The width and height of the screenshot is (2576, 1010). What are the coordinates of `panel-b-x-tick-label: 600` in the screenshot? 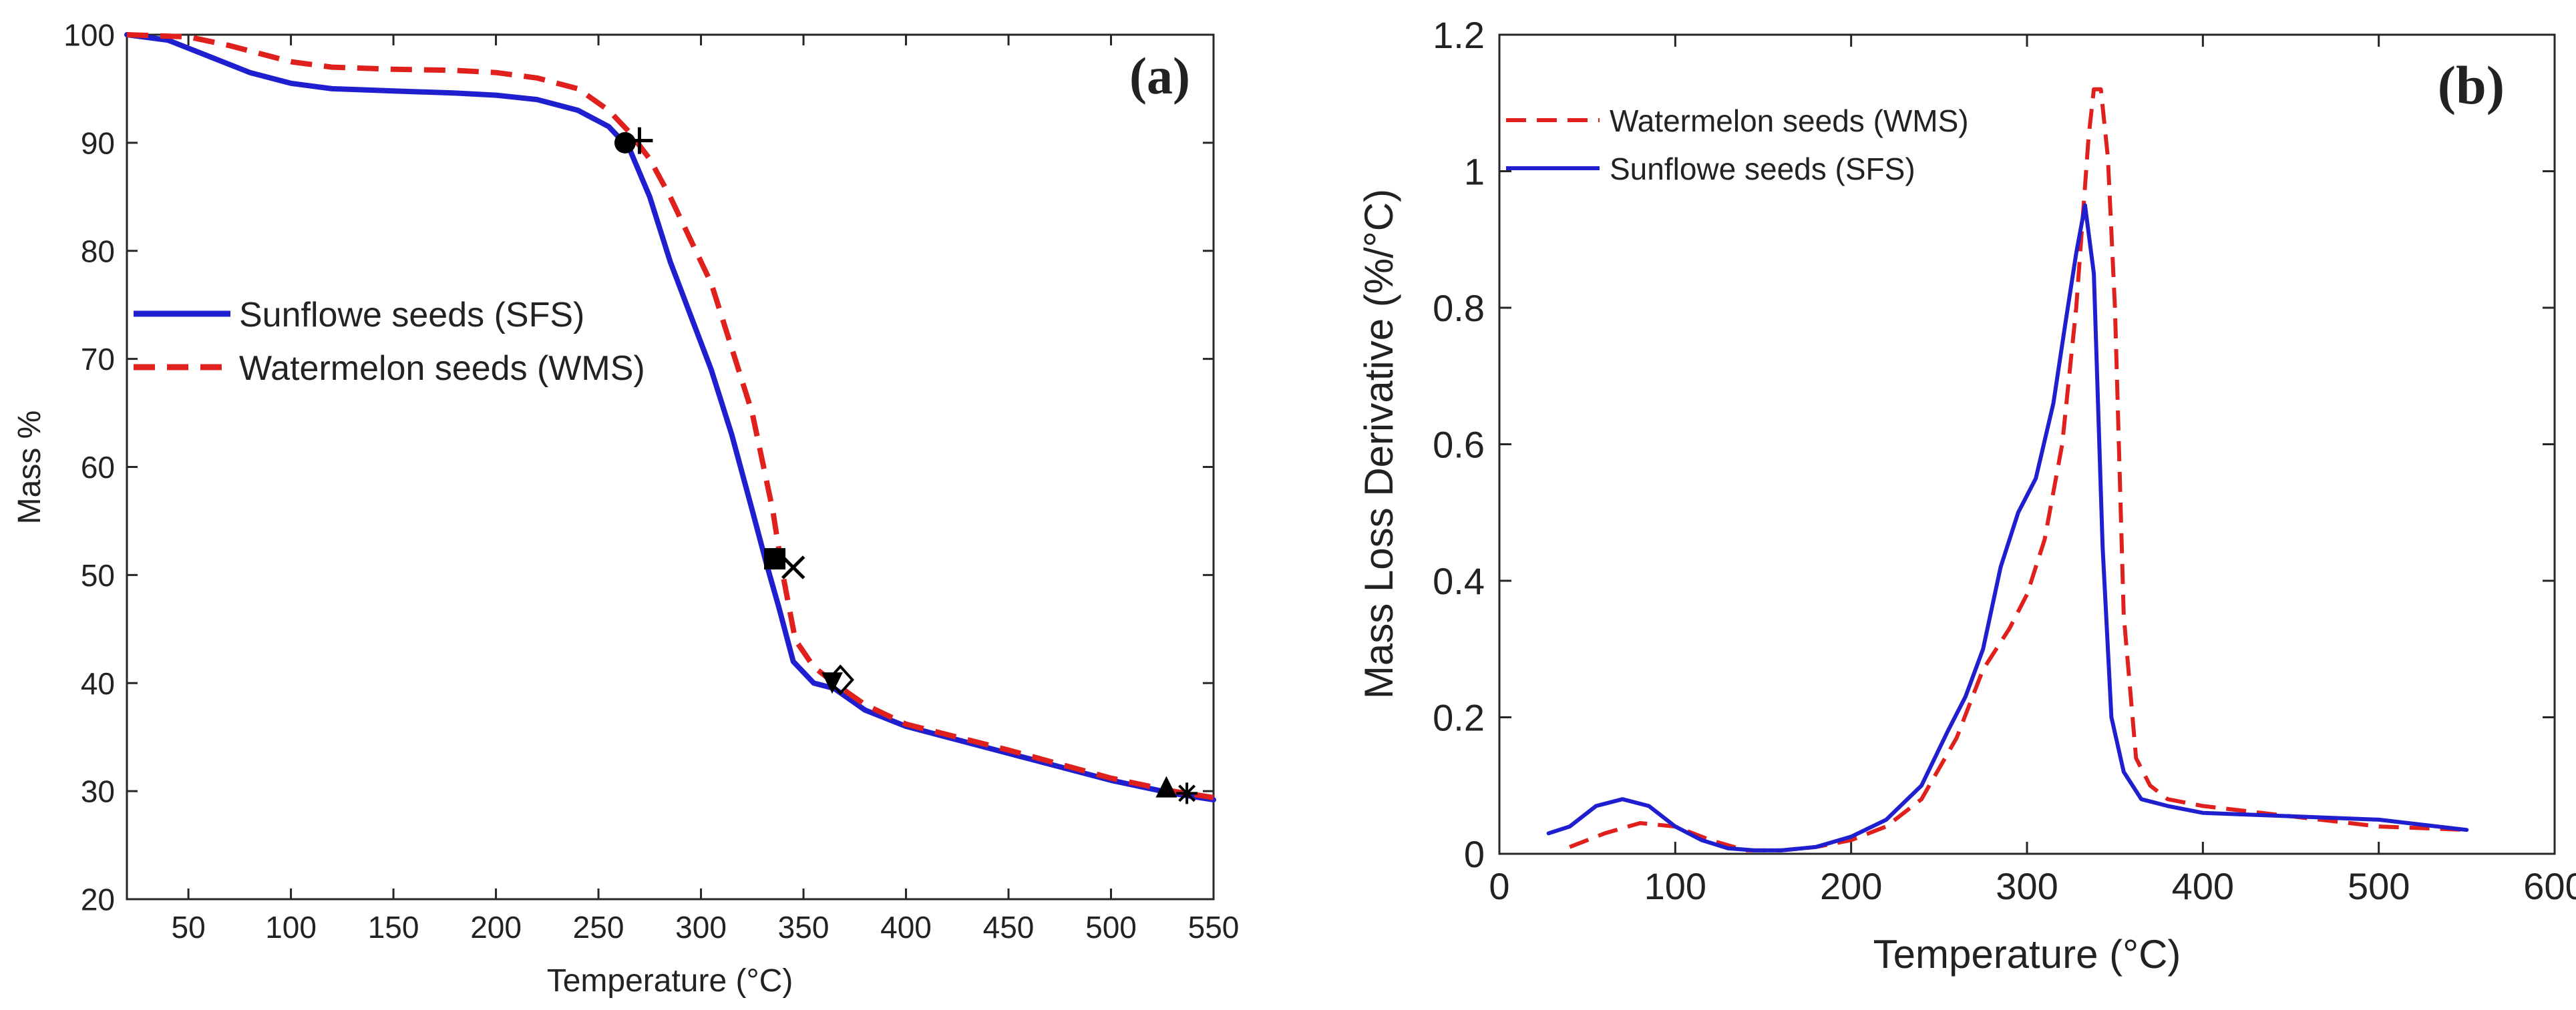 It's located at (2549, 886).